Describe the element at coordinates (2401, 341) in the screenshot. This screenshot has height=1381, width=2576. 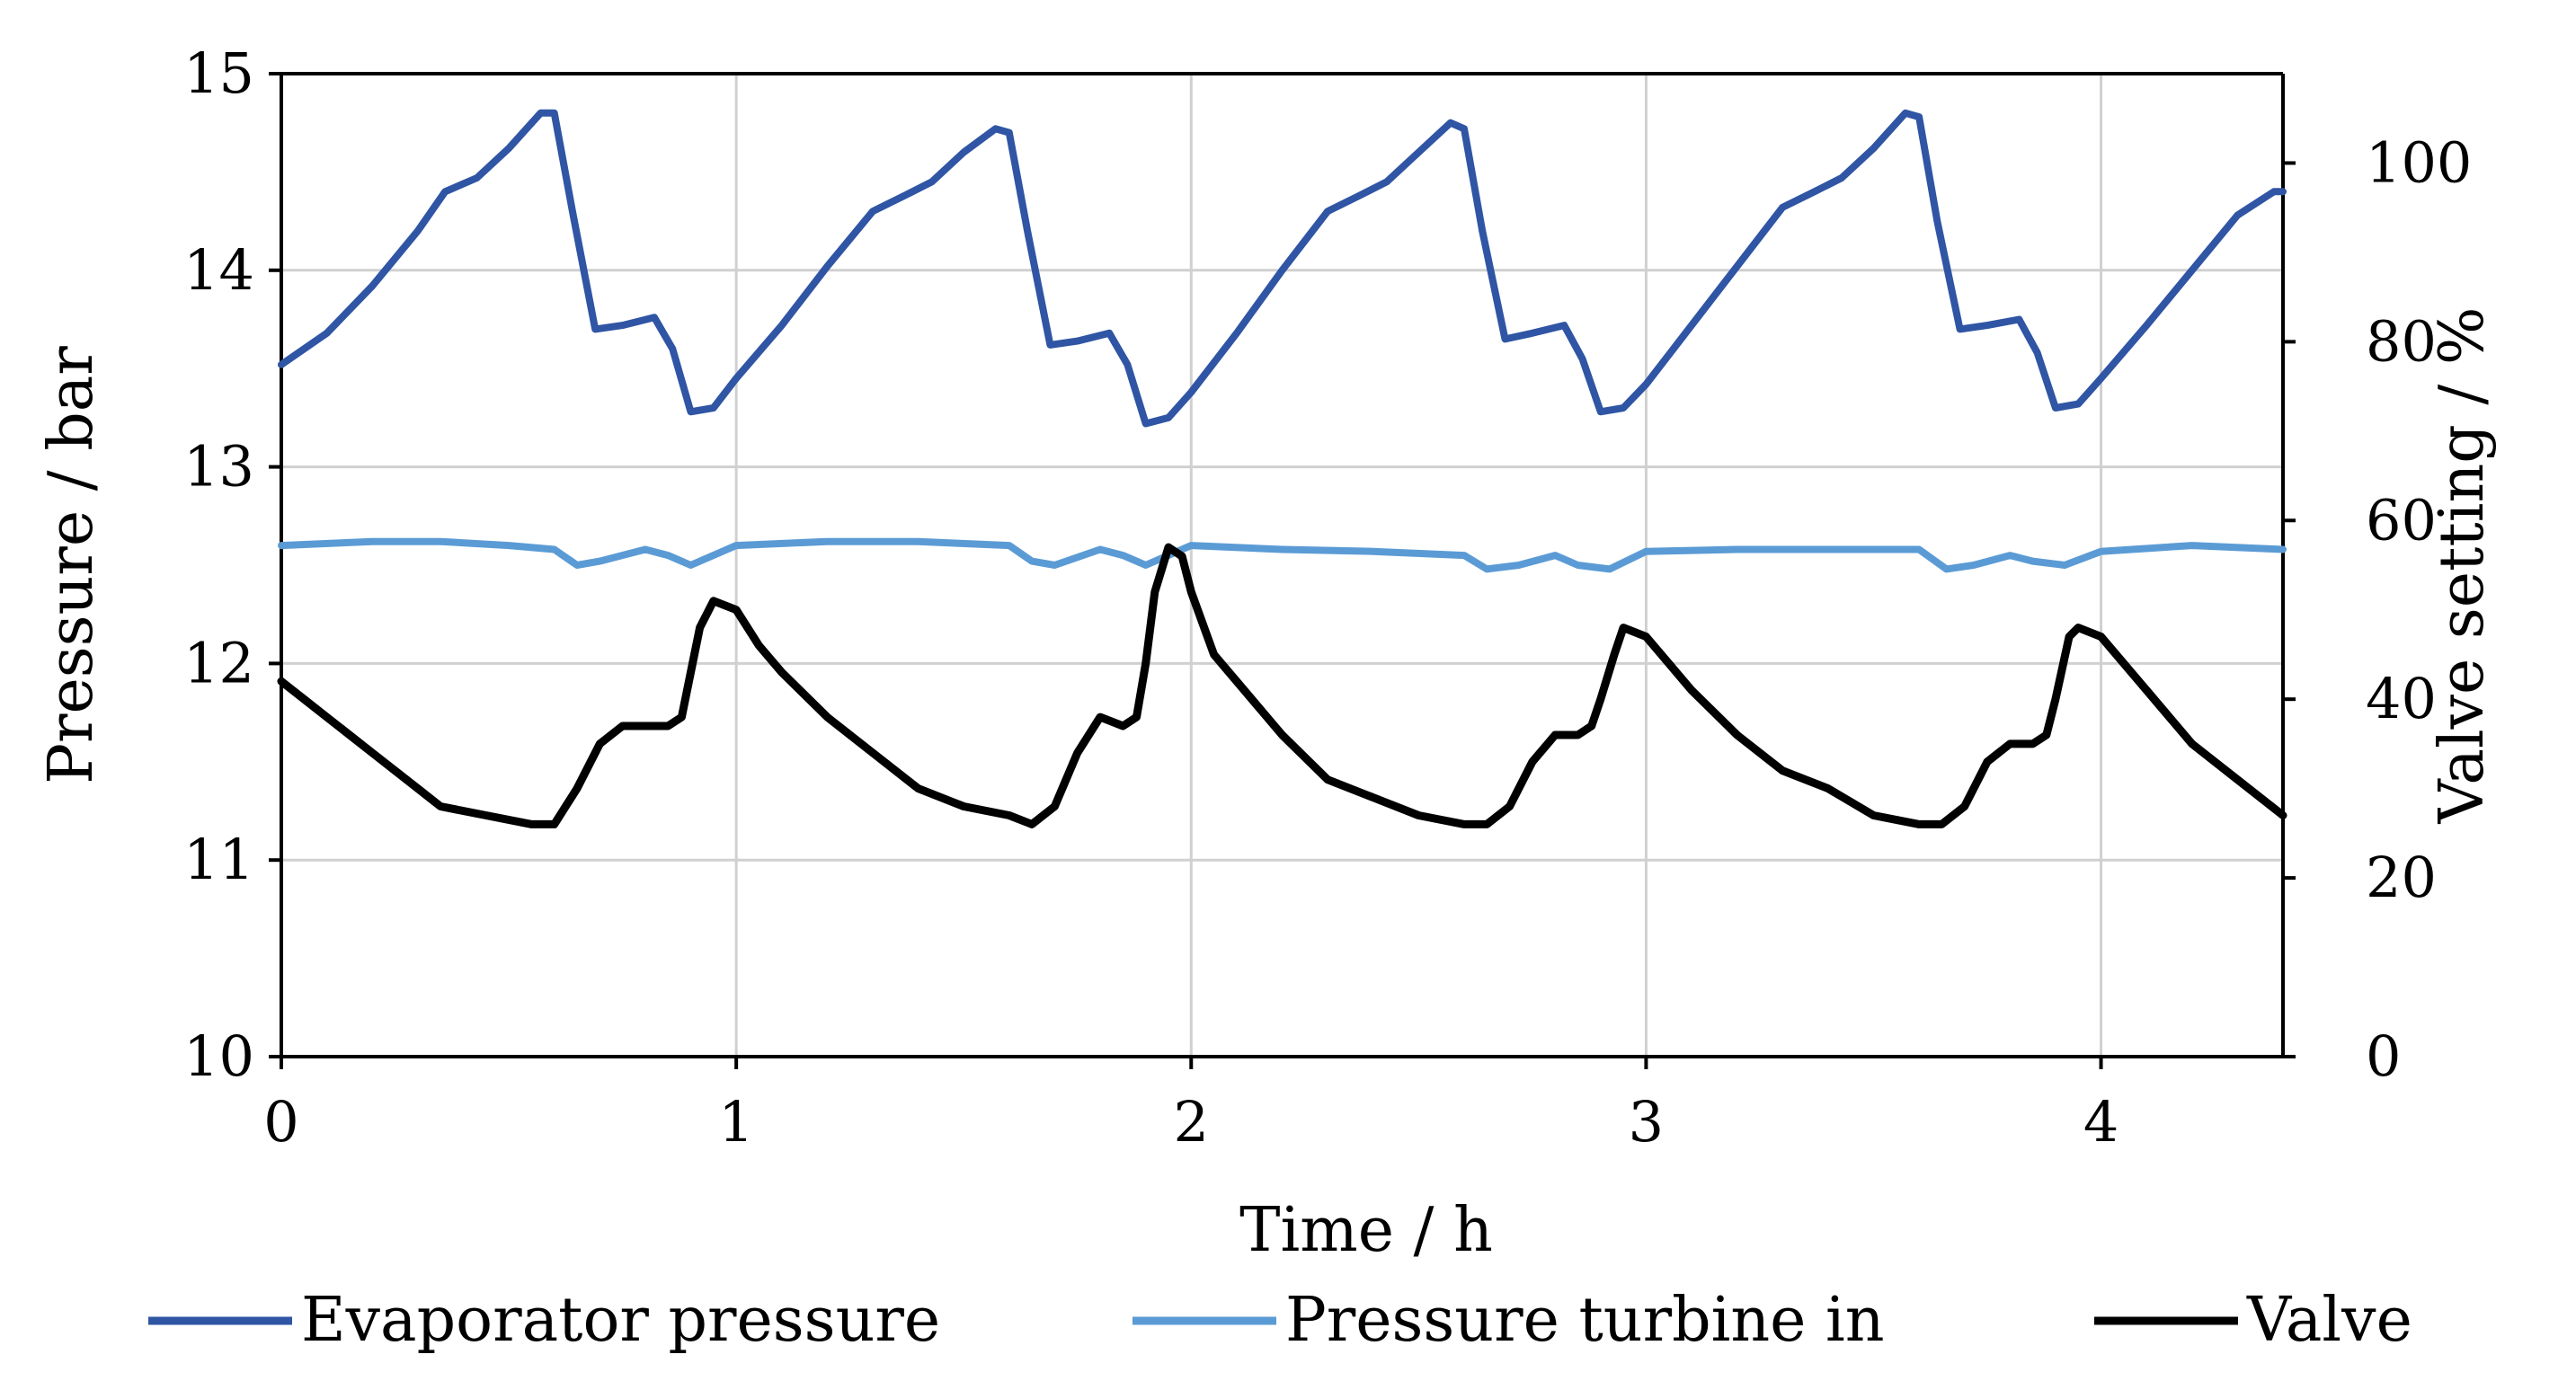
I see `y2-tick-label: 80` at that location.